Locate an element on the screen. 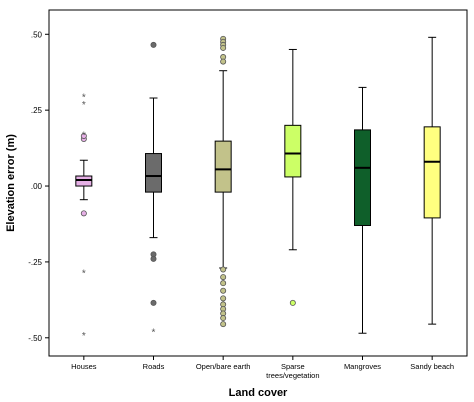 This screenshot has height=402, width=474. x-tick-label: Sparse is located at coordinates (293, 366).